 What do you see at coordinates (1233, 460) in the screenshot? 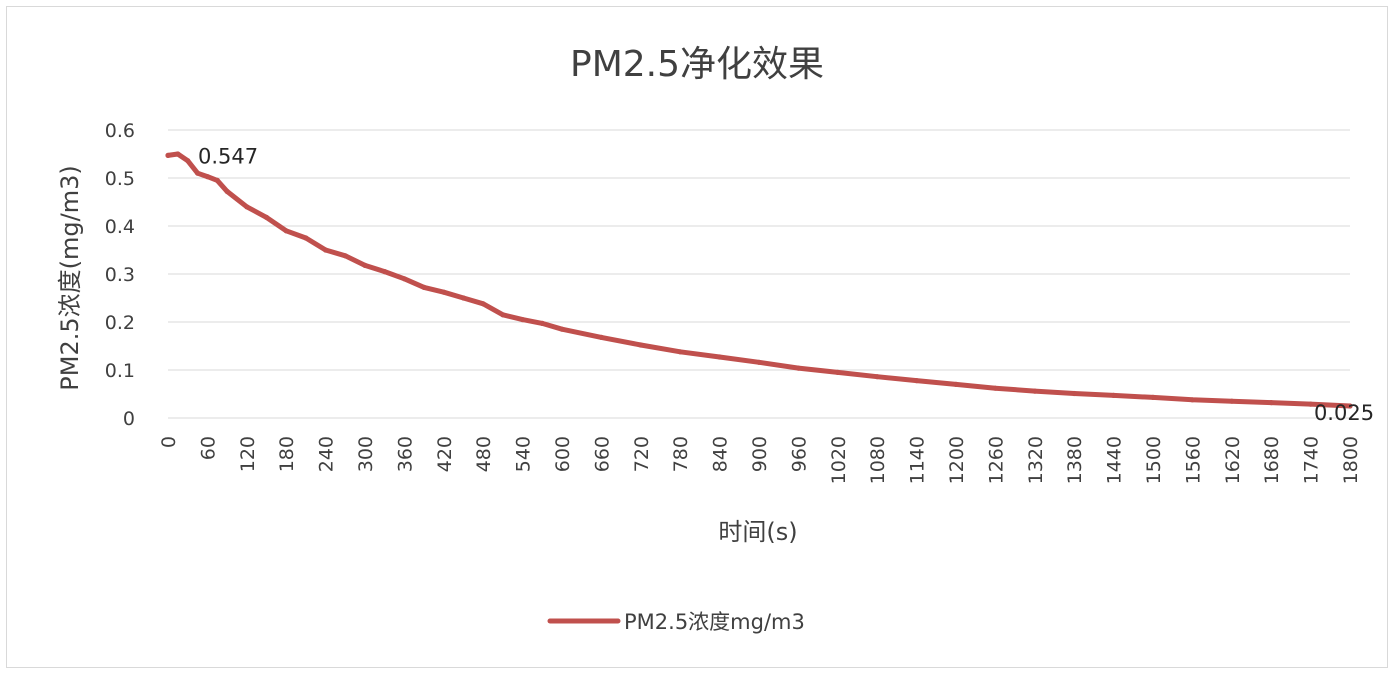
I see `x-tick-label: 1620` at bounding box center [1233, 460].